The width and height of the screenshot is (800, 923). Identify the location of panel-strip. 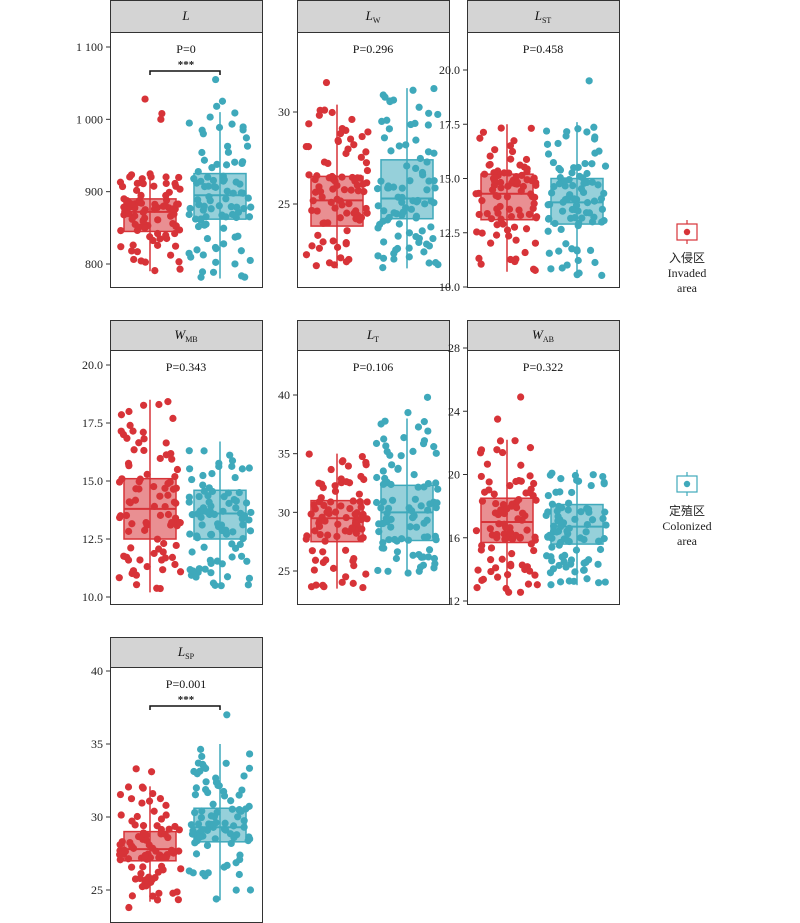
(373, 16).